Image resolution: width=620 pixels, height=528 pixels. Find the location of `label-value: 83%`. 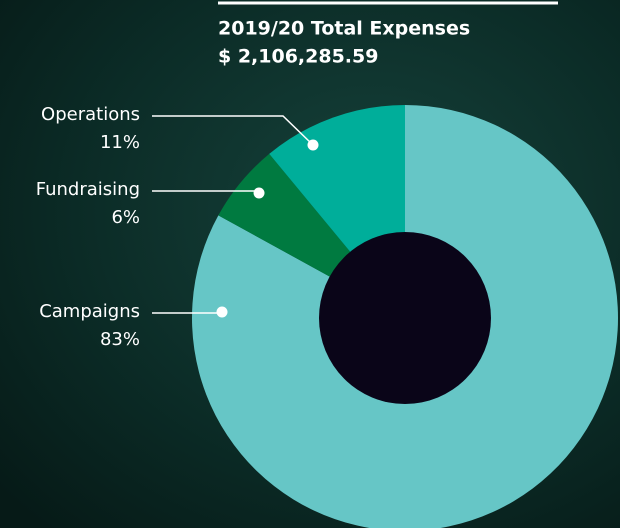

label-value: 83% is located at coordinates (120, 339).